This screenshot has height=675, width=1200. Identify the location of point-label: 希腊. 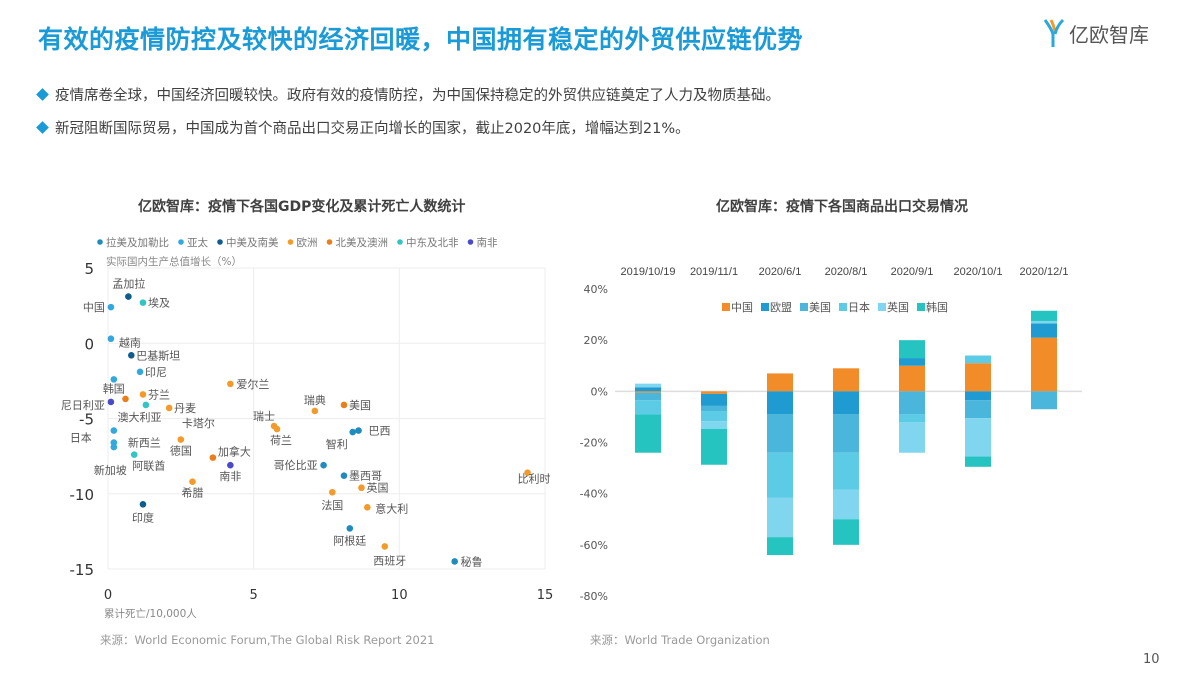
(192, 493).